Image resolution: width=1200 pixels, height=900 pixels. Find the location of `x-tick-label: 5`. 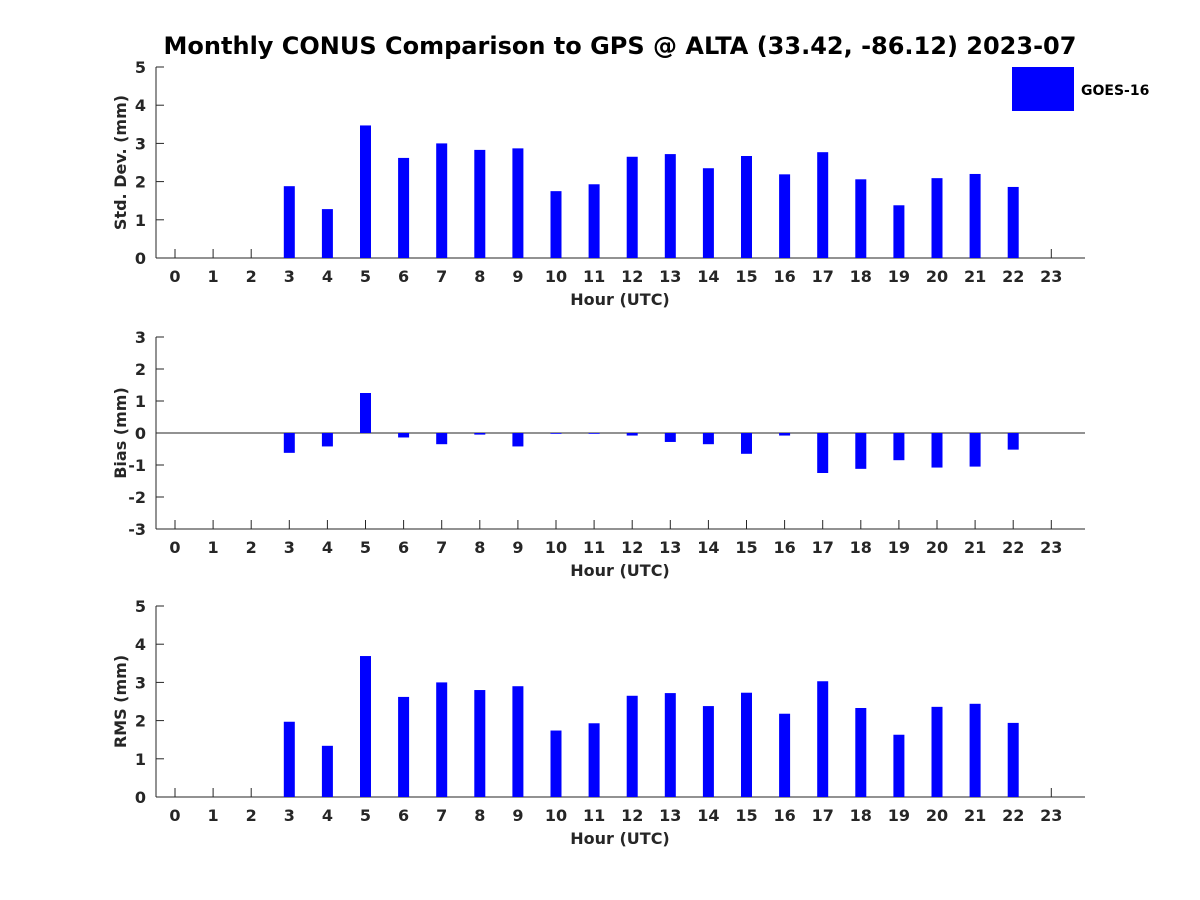

x-tick-label: 5 is located at coordinates (365, 815).